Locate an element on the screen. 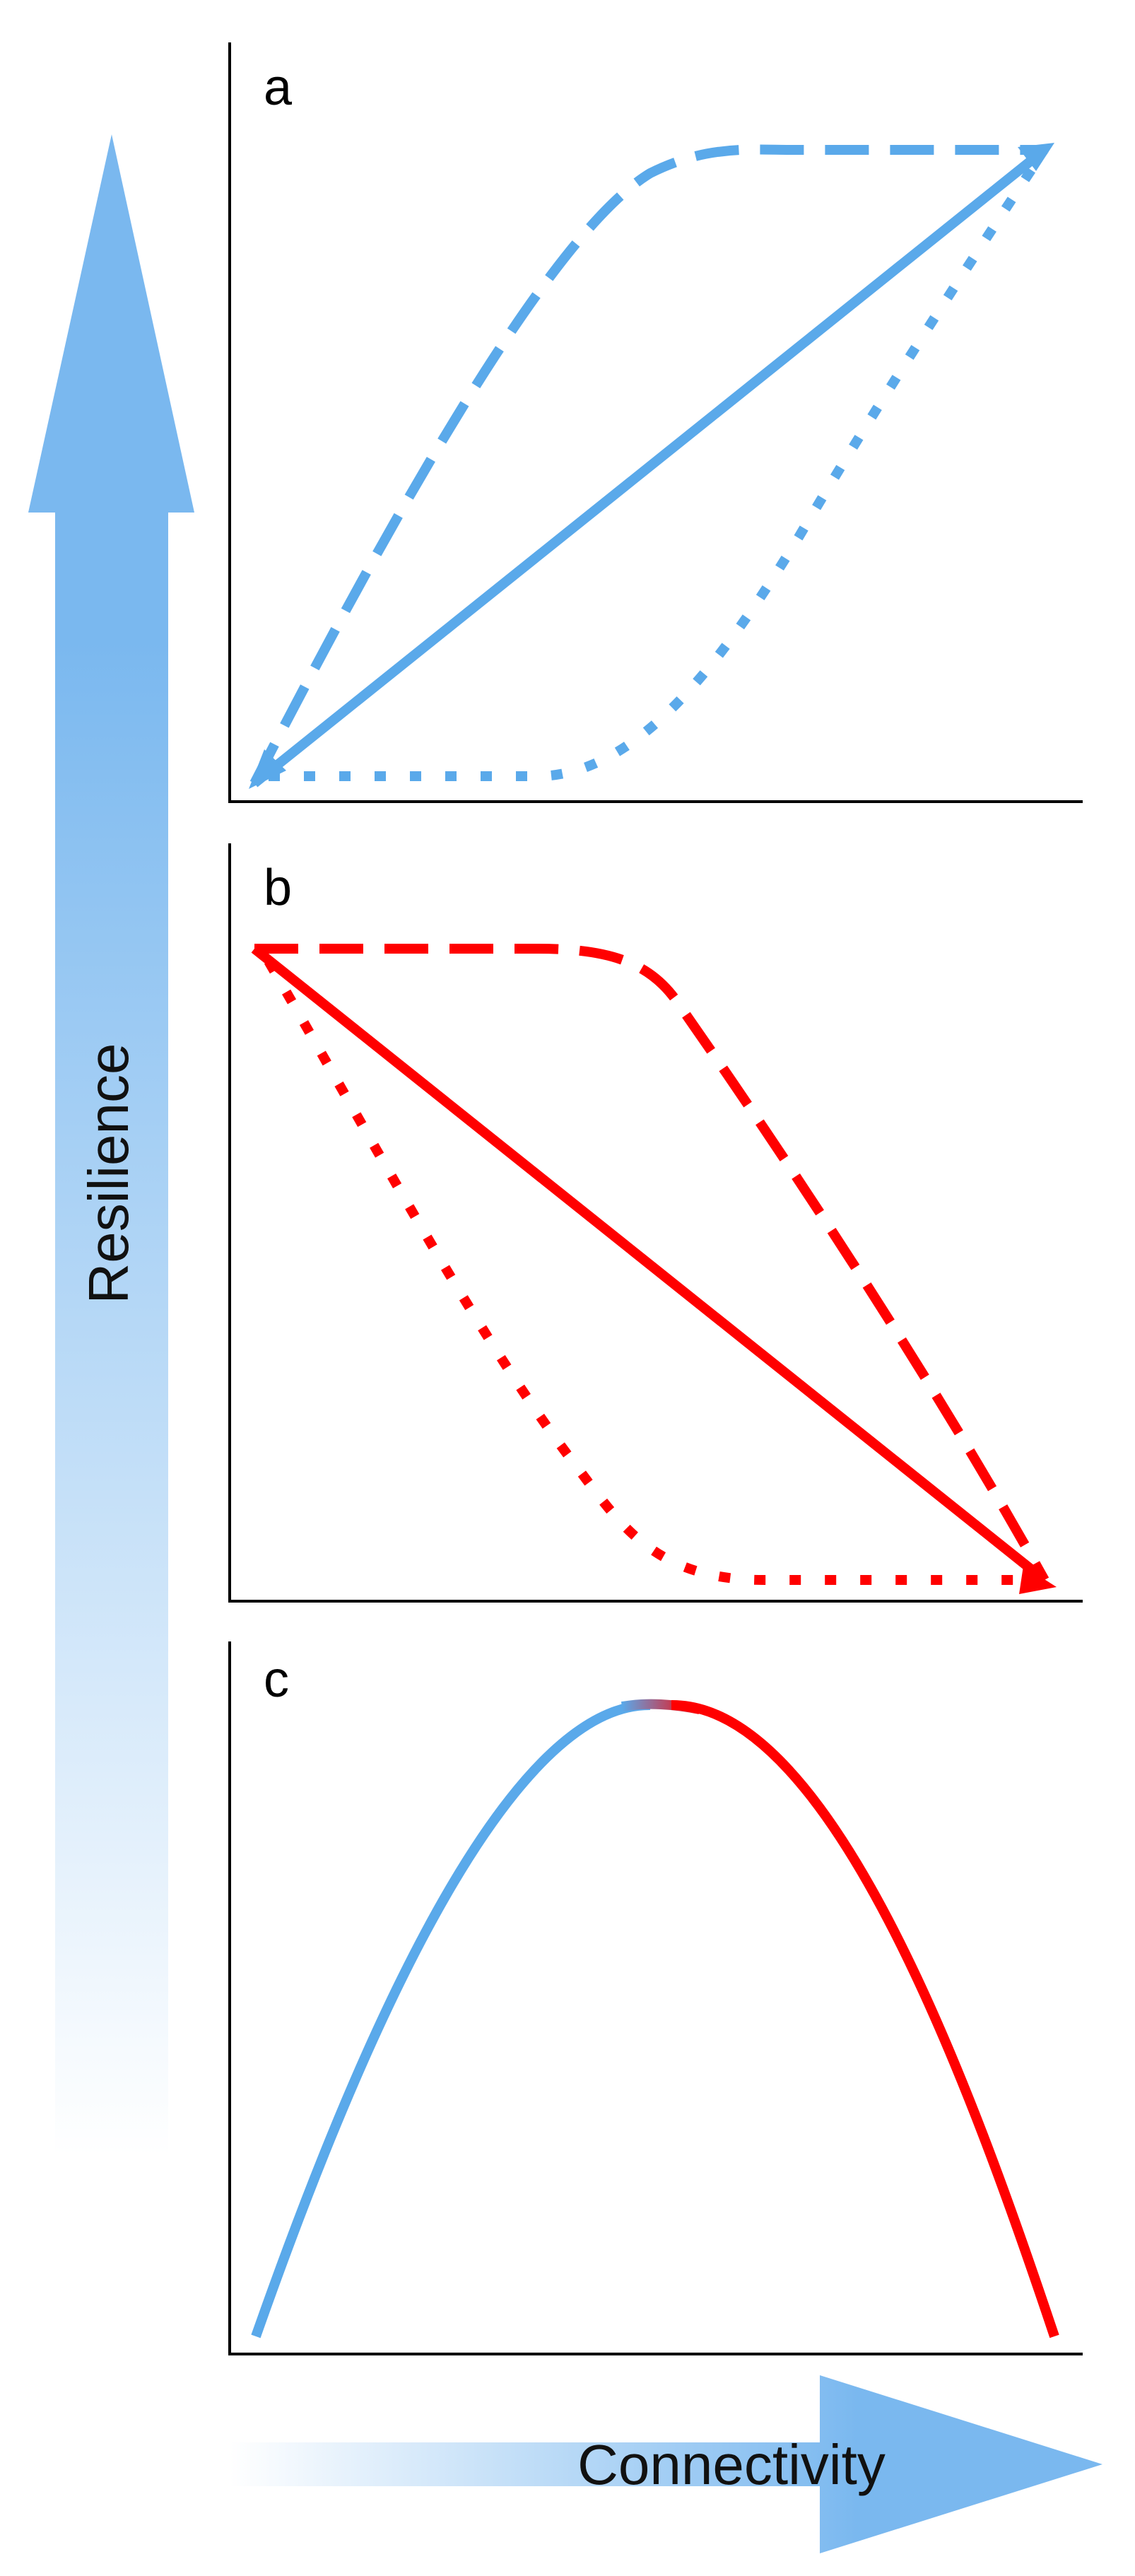 The width and height of the screenshot is (1135, 2576). connectivity-arrow-shape is located at coordinates (666, 2464).